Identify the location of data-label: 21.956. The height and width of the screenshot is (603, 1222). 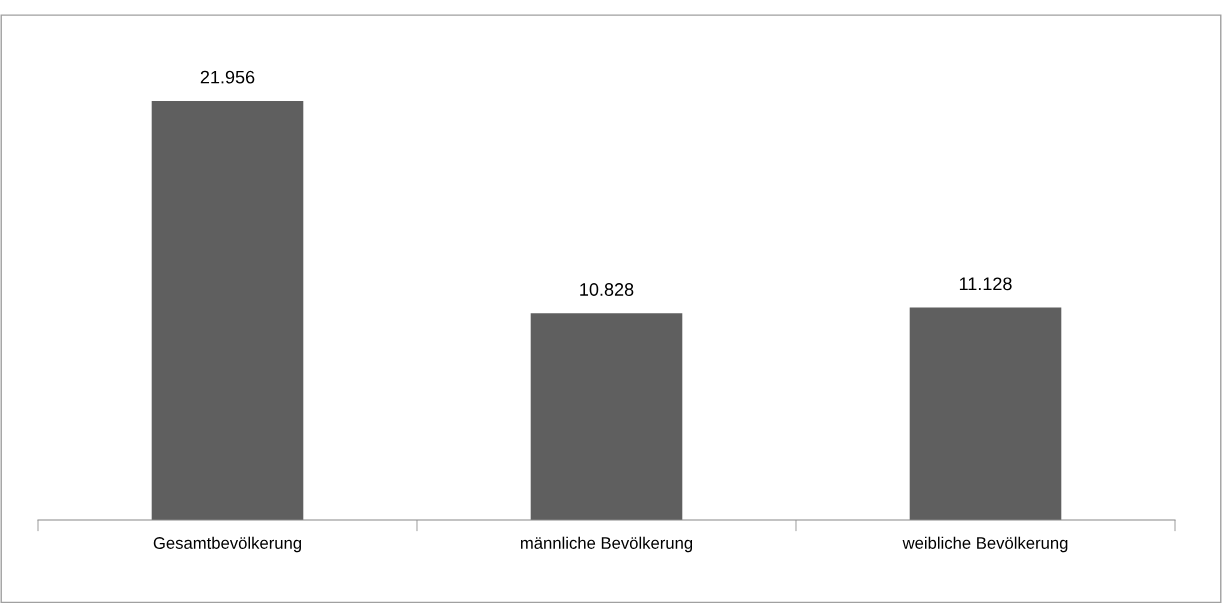
(227, 77).